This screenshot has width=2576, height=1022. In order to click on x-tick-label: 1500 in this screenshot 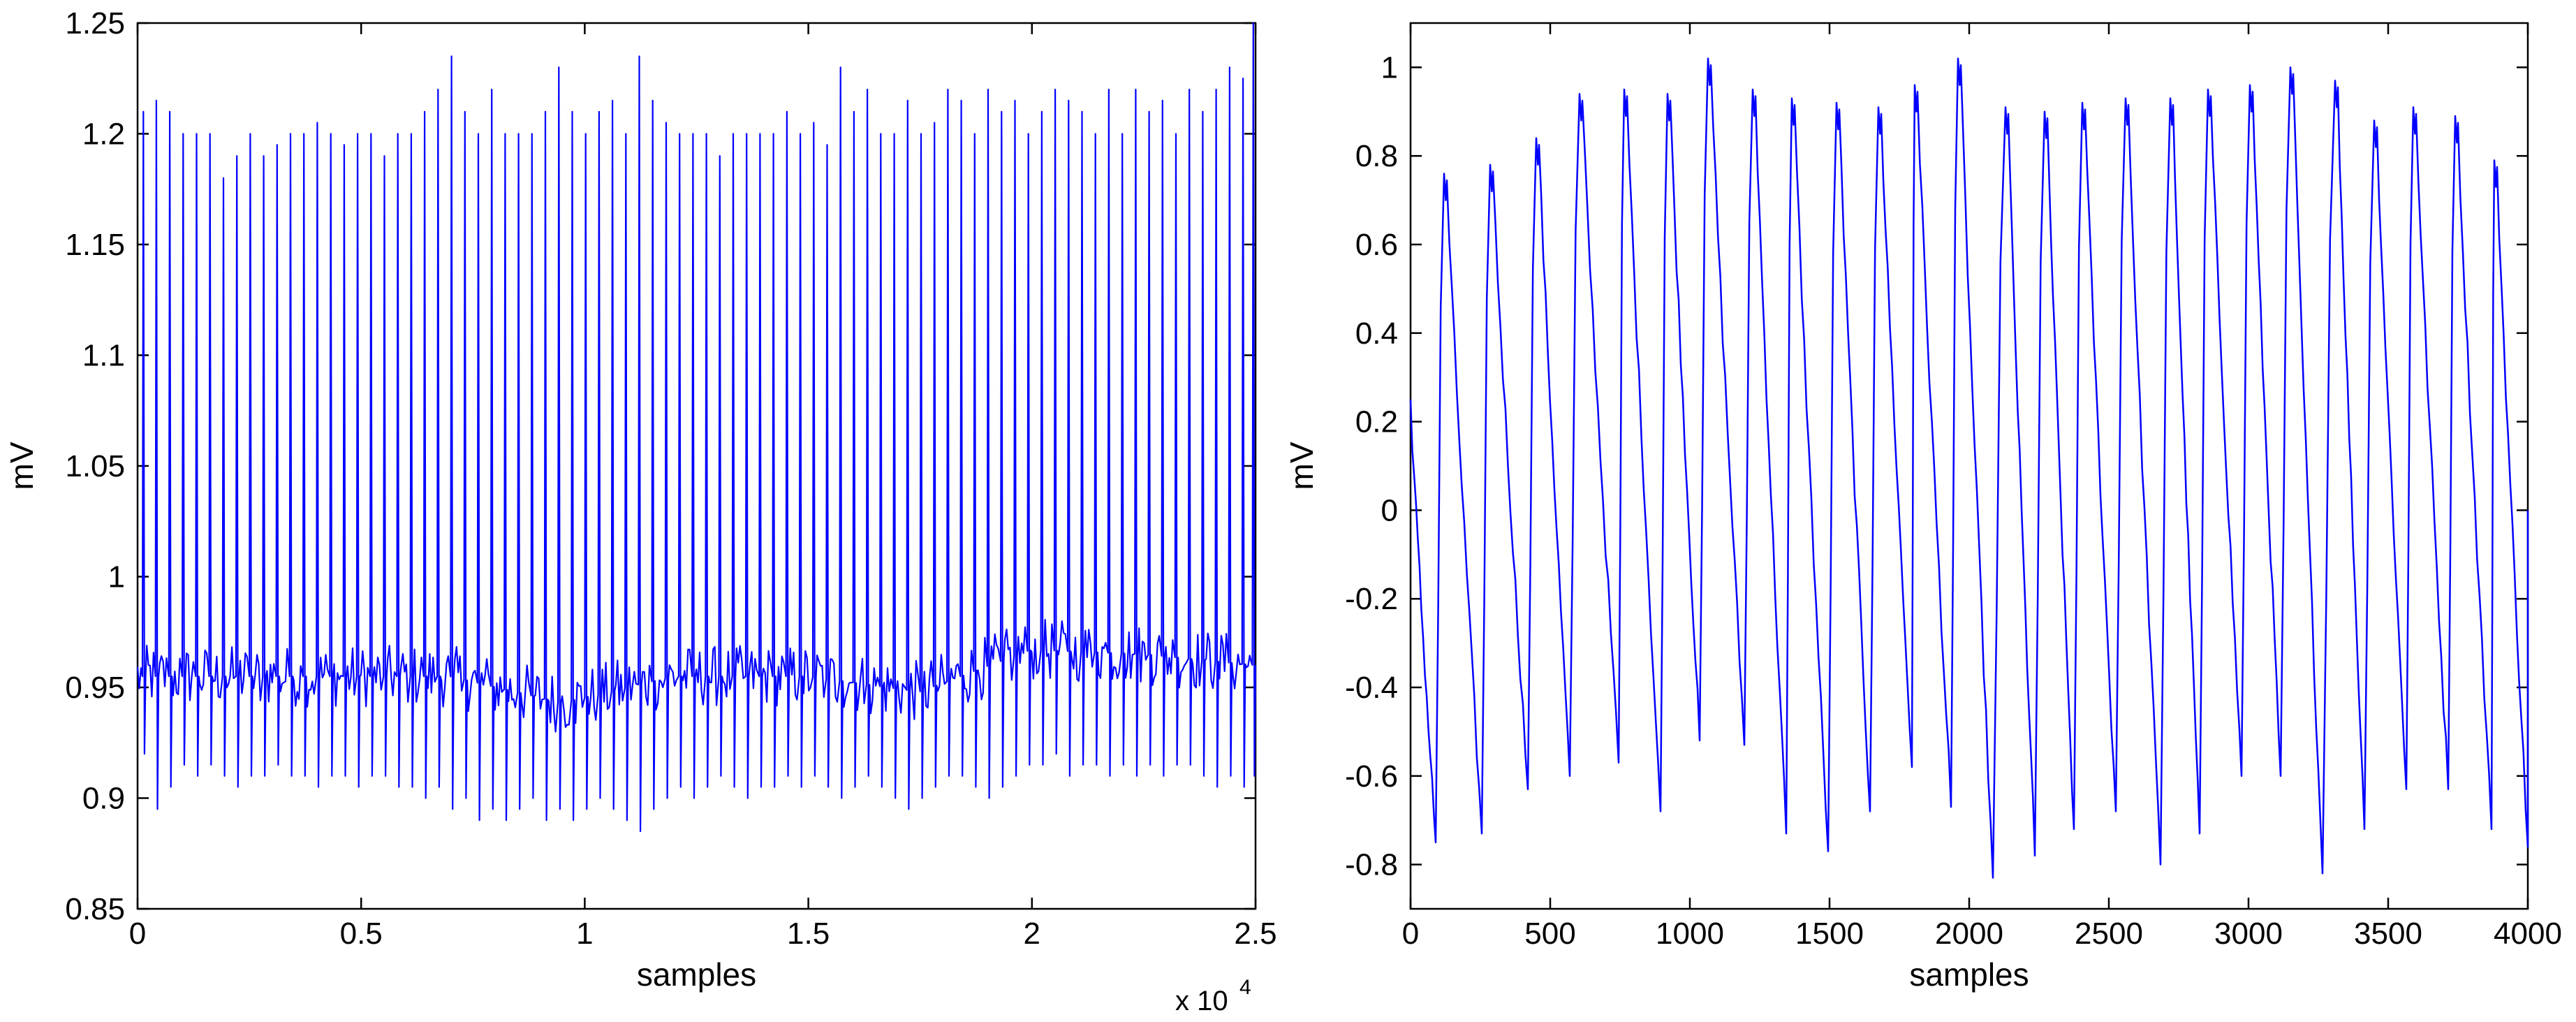, I will do `click(1829, 934)`.